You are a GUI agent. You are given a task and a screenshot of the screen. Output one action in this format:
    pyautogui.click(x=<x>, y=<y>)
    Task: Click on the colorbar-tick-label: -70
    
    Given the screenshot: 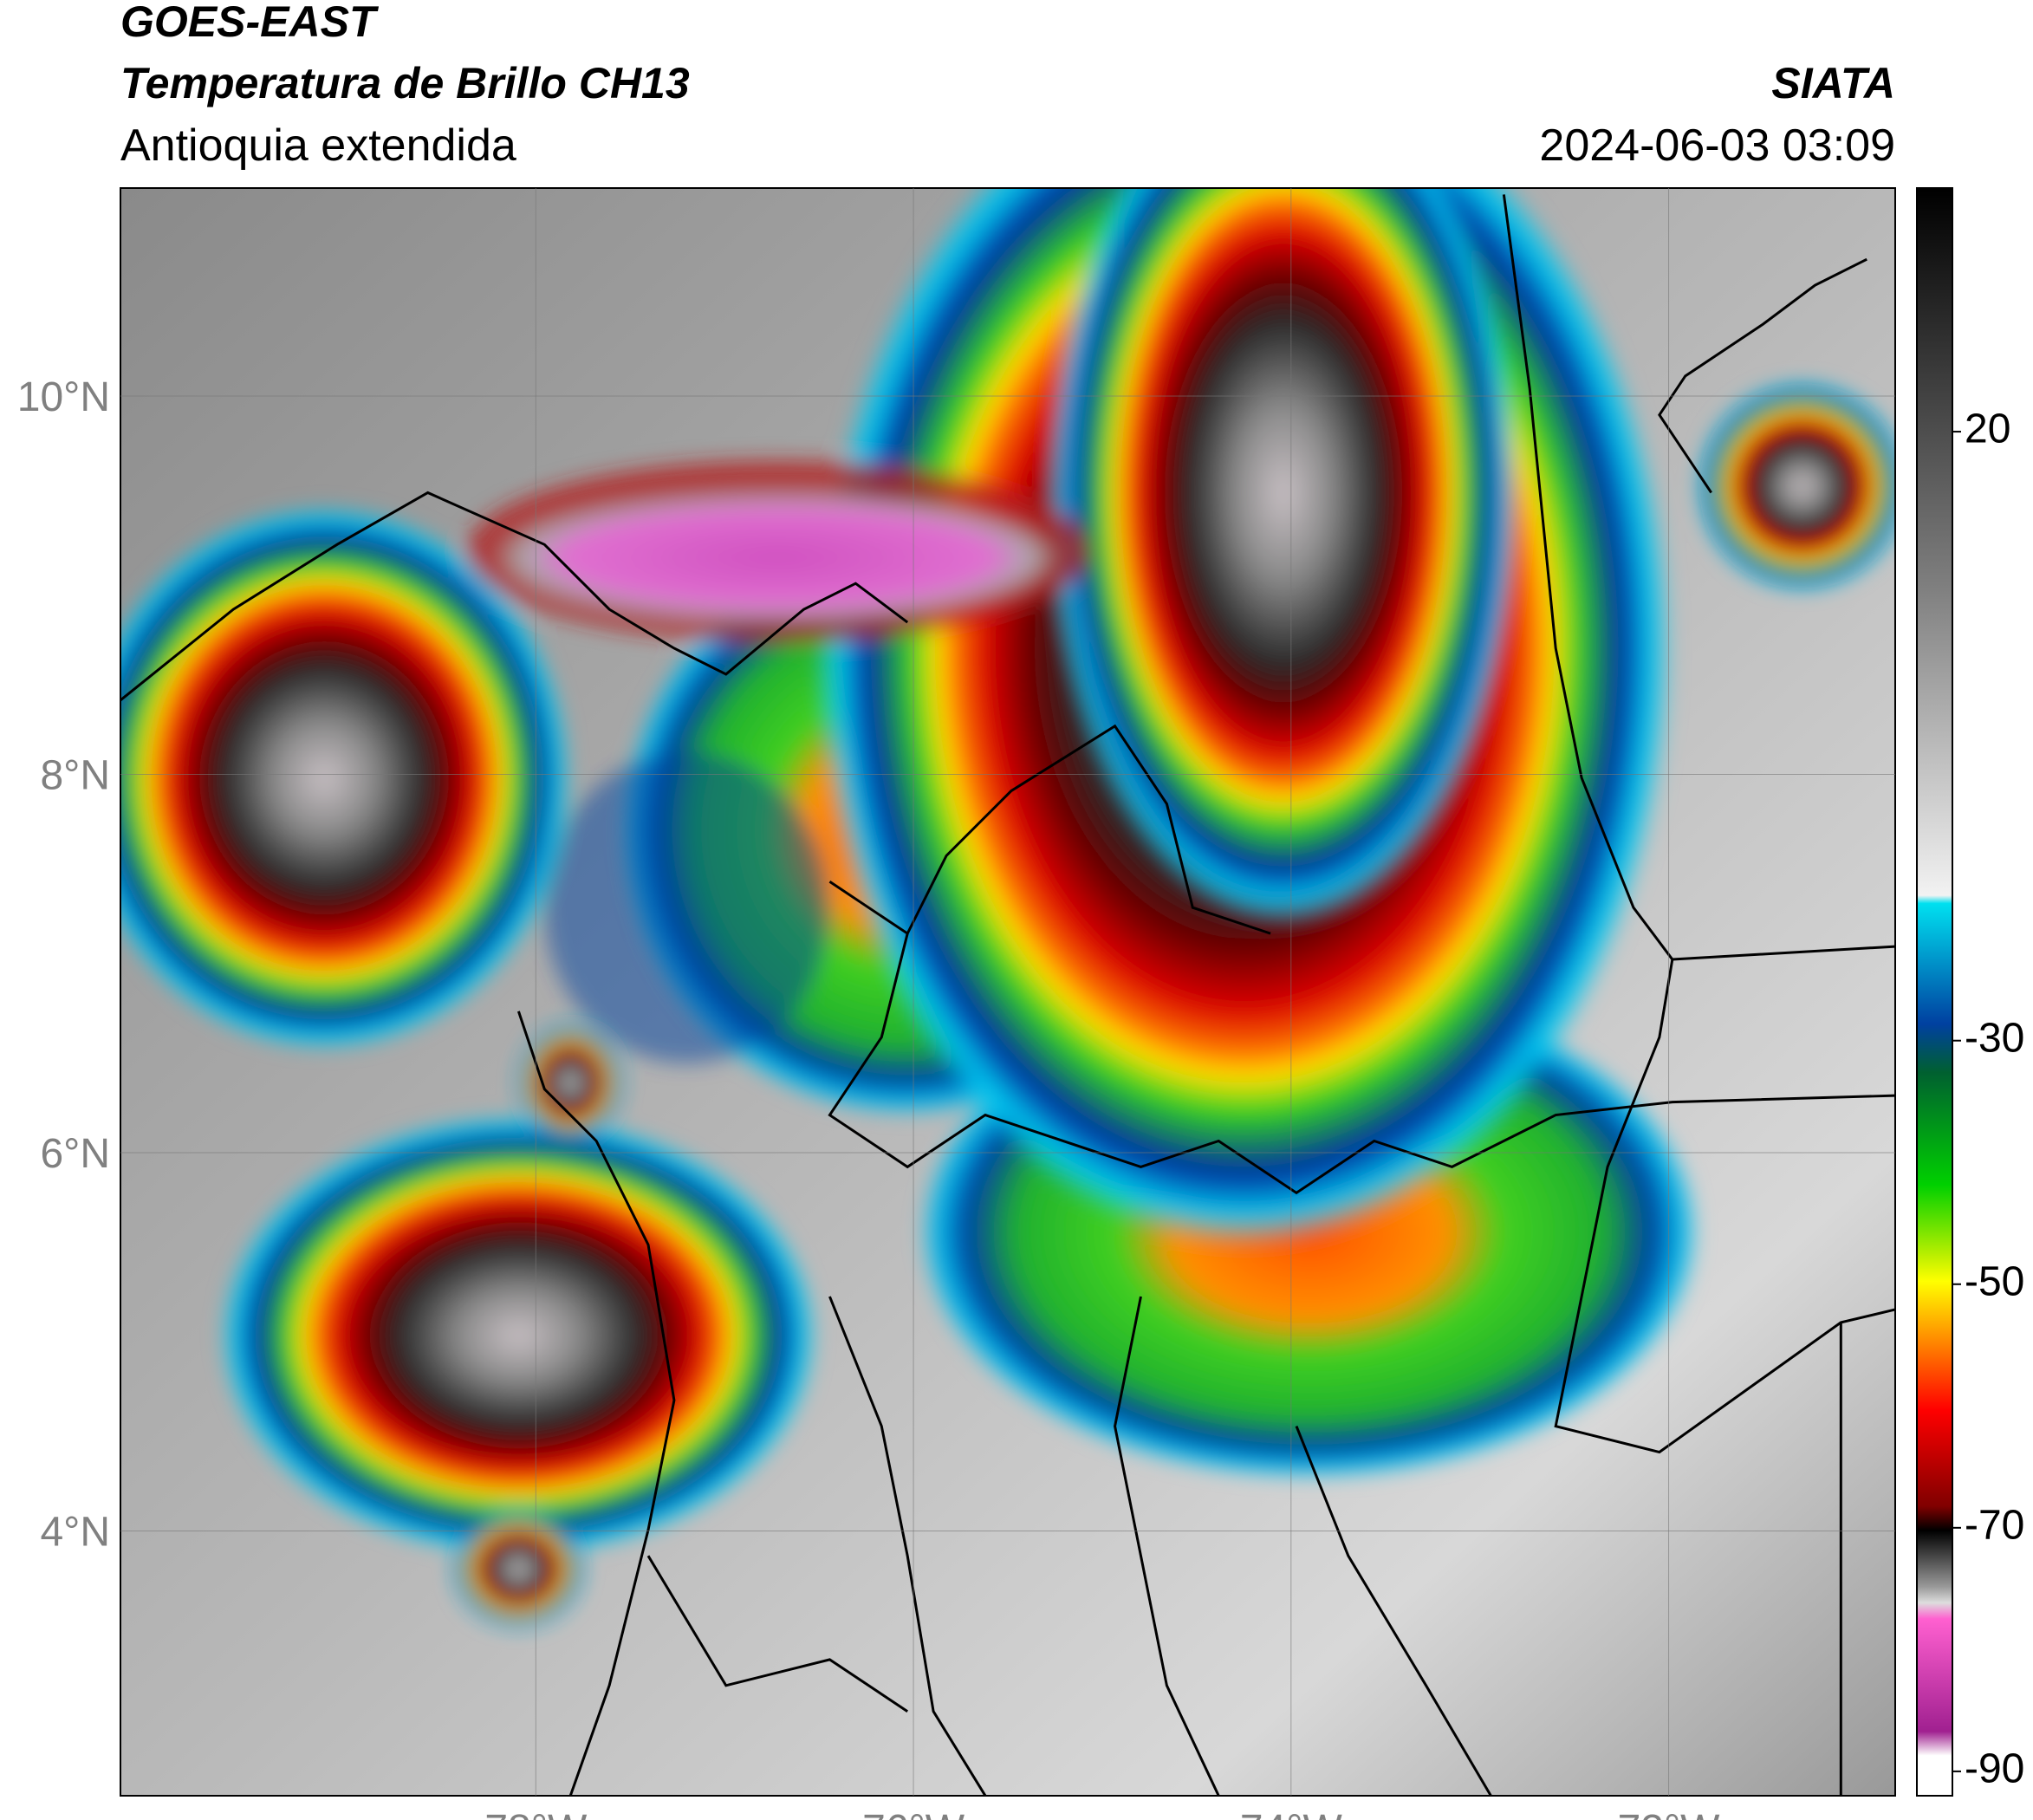 What is the action you would take?
    pyautogui.click(x=1994, y=1526)
    